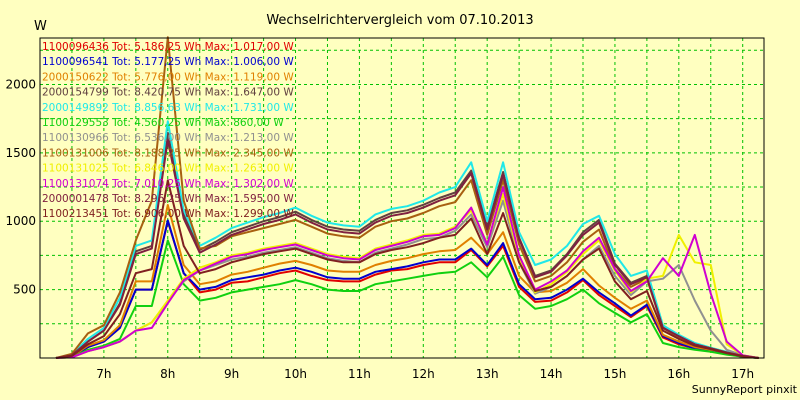 The width and height of the screenshot is (800, 400). Describe the element at coordinates (678, 374) in the screenshot. I see `x-tick-label: 16h` at that location.